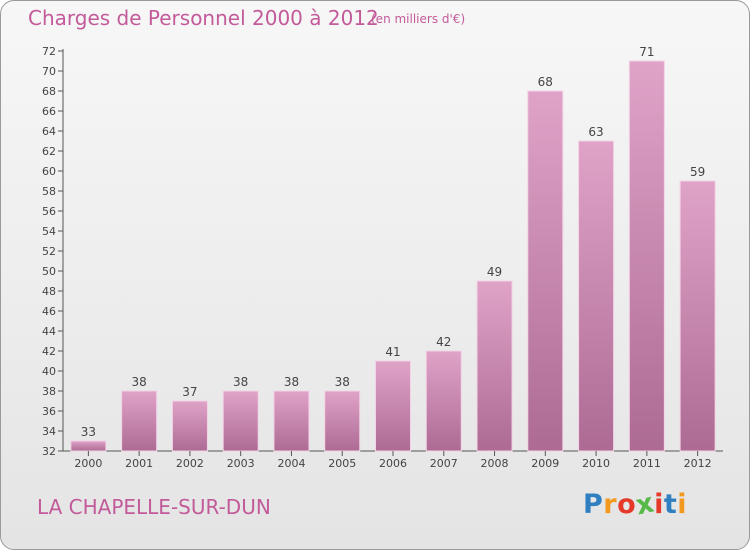  What do you see at coordinates (291, 463) in the screenshot?
I see `x-tick-label: 2004` at bounding box center [291, 463].